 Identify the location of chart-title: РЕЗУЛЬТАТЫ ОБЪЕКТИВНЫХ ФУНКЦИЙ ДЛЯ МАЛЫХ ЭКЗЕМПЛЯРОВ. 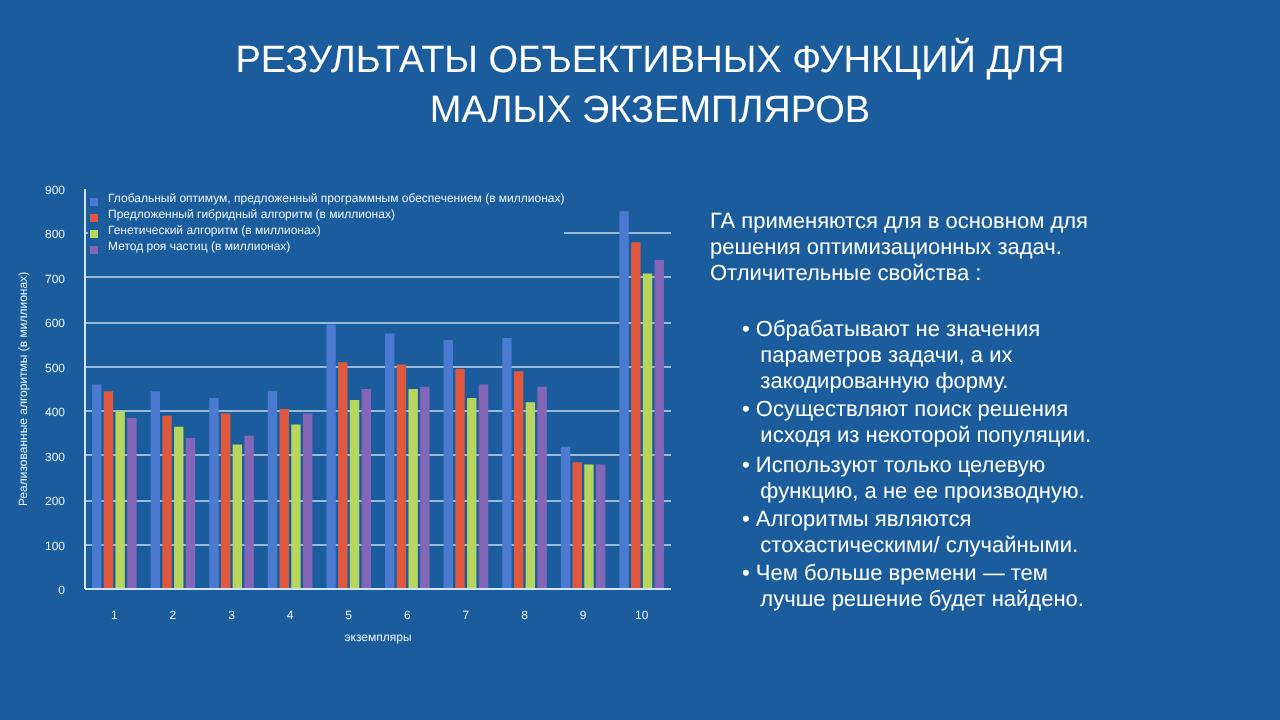
(650, 87).